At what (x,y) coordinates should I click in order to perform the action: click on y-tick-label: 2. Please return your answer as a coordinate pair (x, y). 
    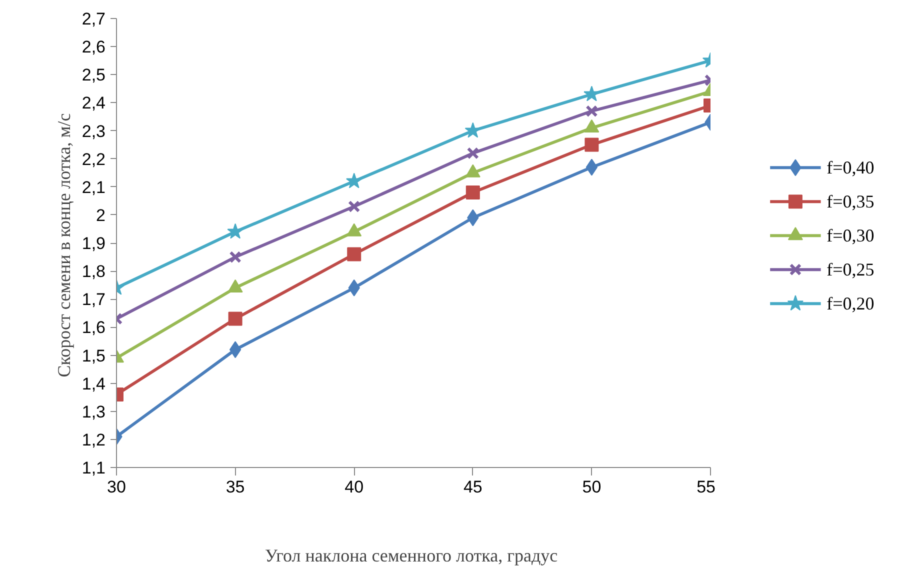
    Looking at the image, I should click on (101, 215).